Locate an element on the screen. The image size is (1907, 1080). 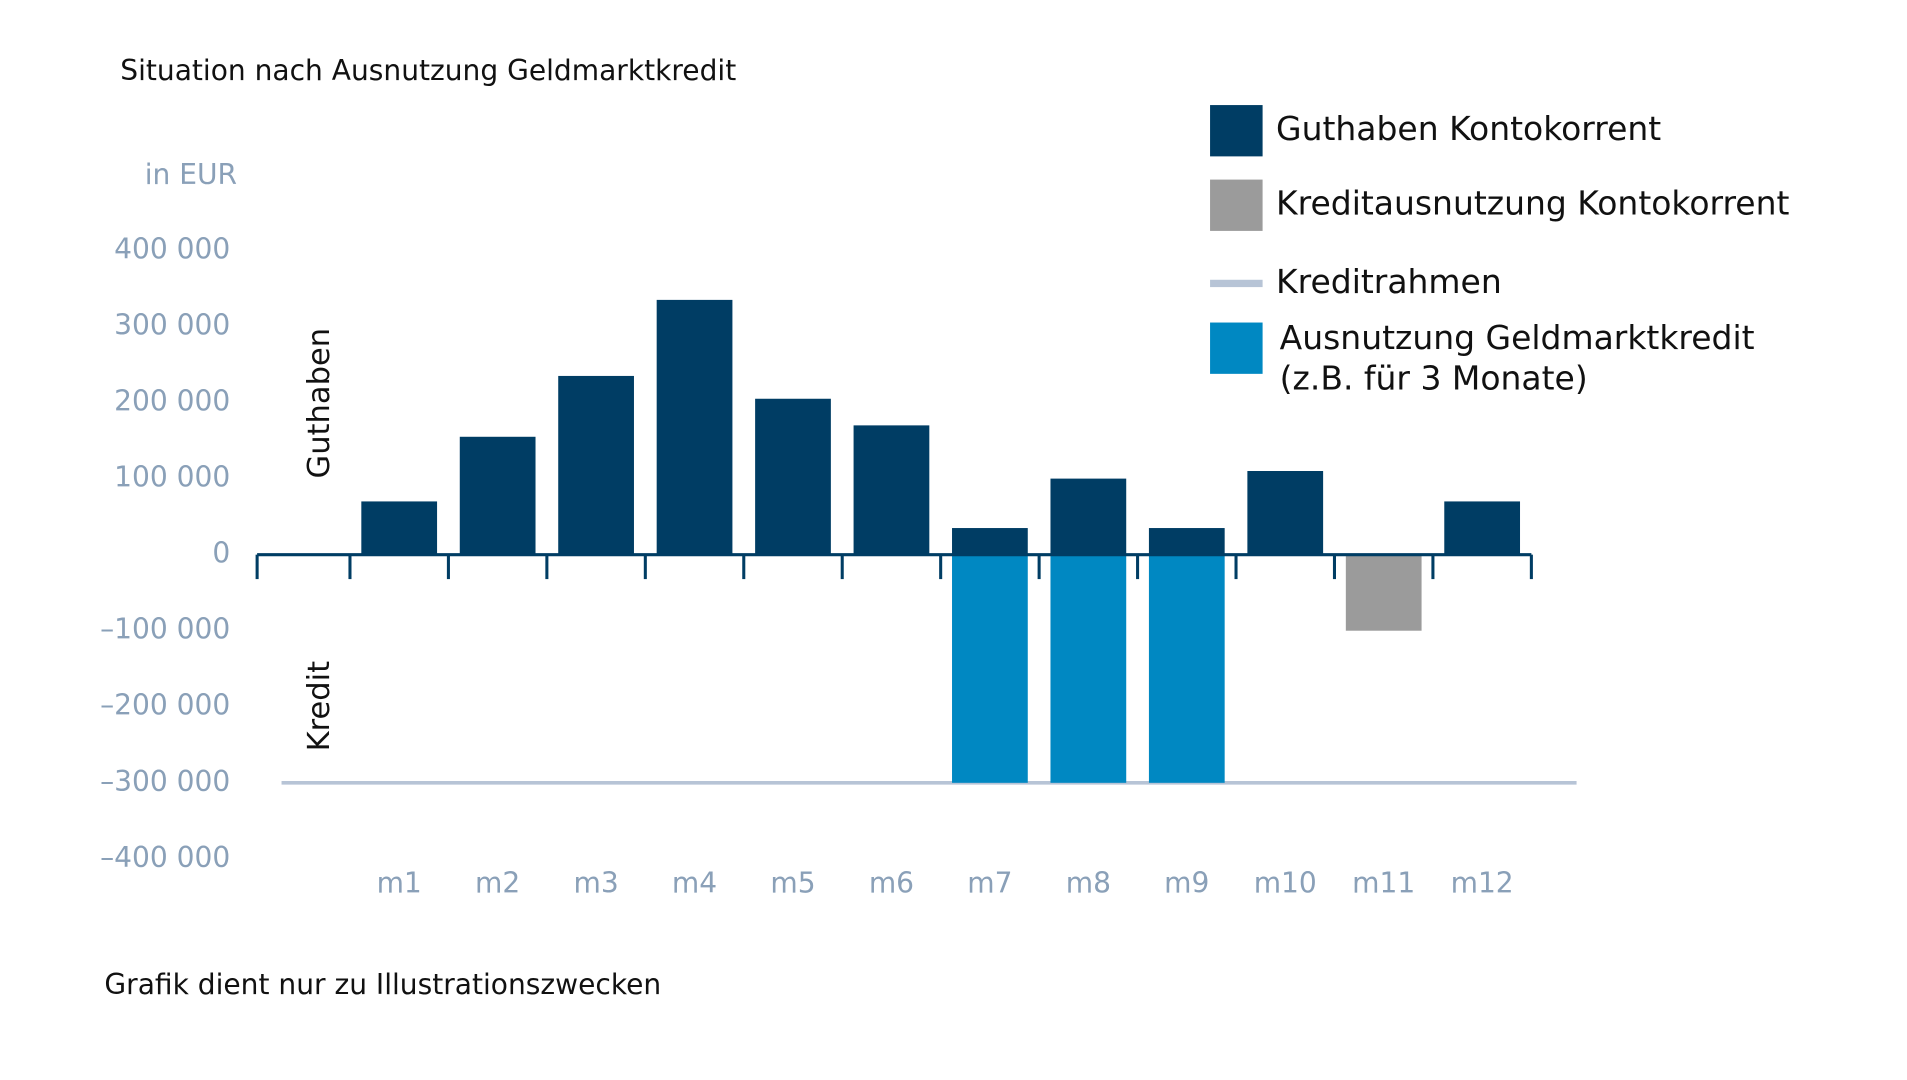
legend-label: Kreditausnutzung Kontokorrent is located at coordinates (1532, 203).